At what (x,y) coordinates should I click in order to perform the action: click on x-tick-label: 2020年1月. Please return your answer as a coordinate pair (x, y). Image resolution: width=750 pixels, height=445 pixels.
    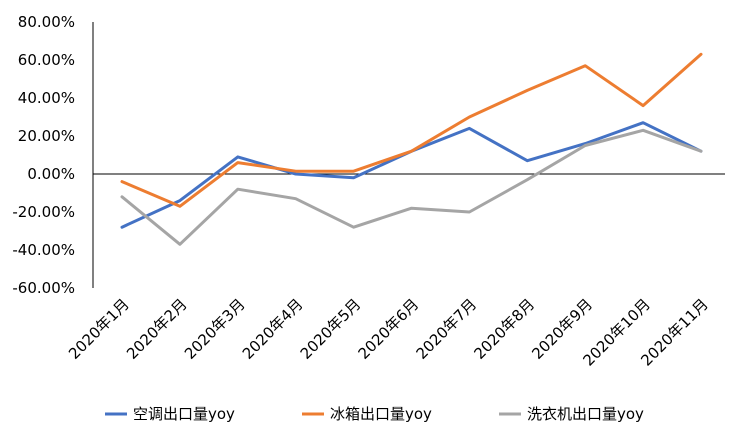
    Looking at the image, I should click on (99, 329).